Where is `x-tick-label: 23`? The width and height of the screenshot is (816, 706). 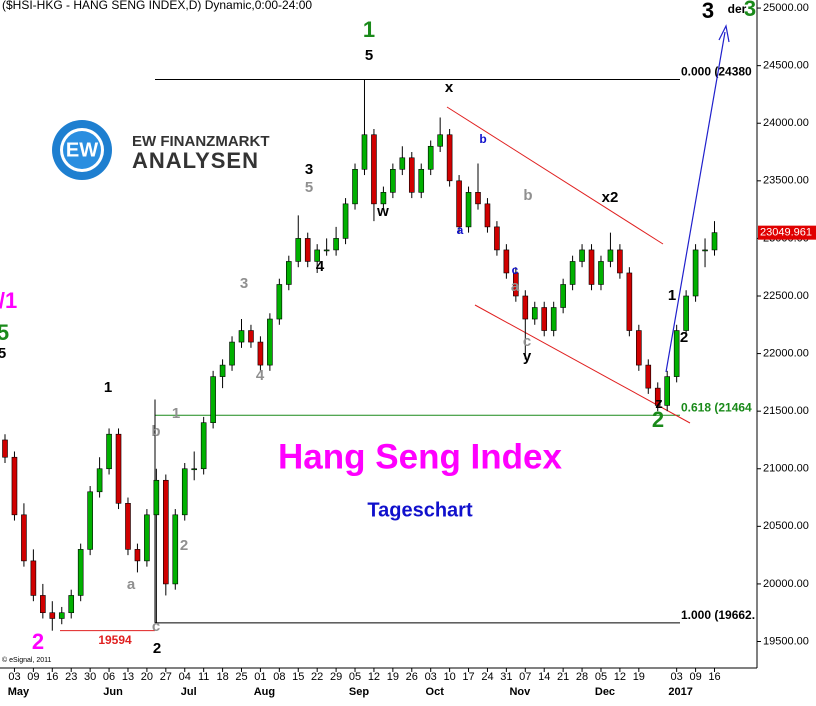
x-tick-label: 23 is located at coordinates (71, 677).